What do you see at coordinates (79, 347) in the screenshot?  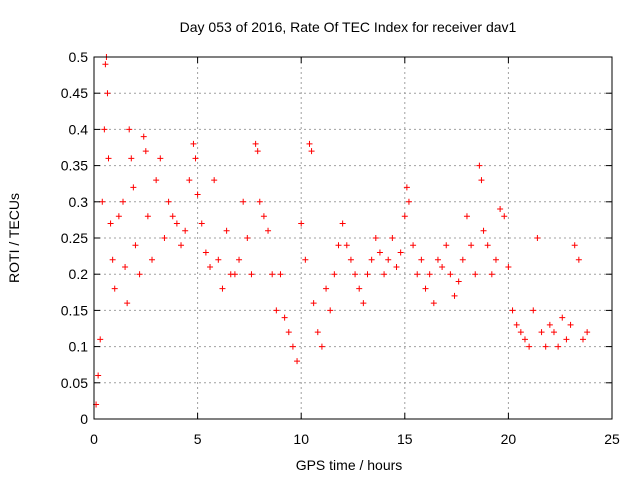 I see `y-tick-label: 0.1` at bounding box center [79, 347].